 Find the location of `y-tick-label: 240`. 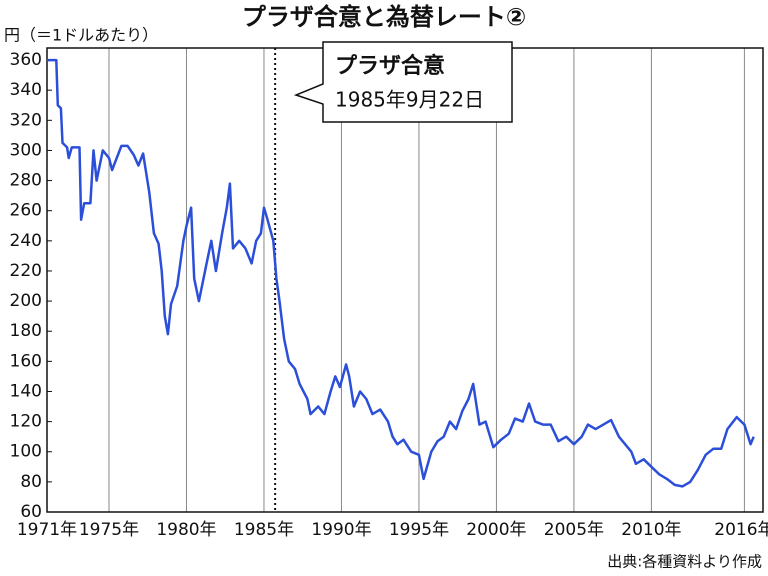

y-tick-label: 240 is located at coordinates (26, 241).